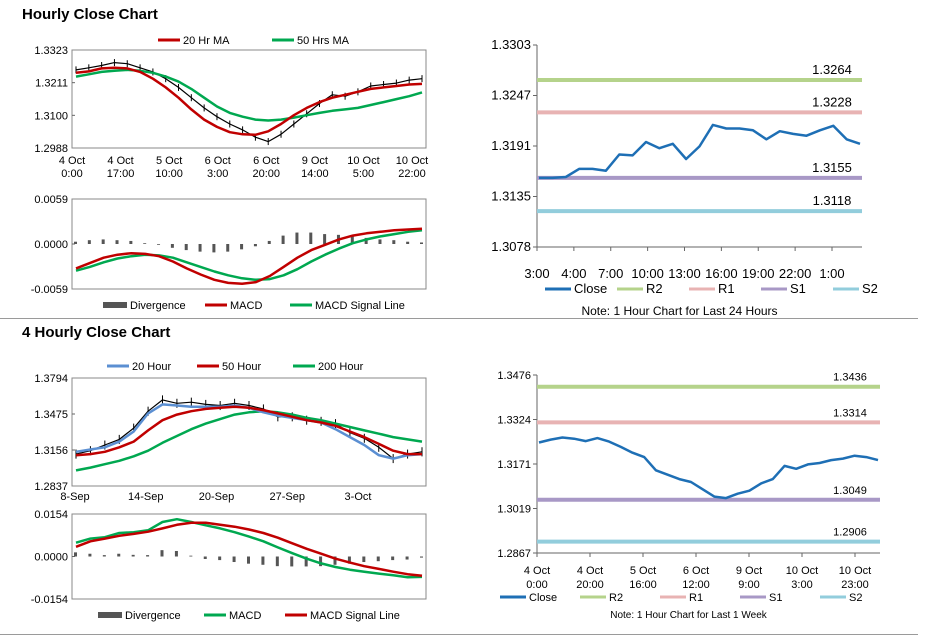  I want to click on legend-macd-swatch, so click(215, 615).